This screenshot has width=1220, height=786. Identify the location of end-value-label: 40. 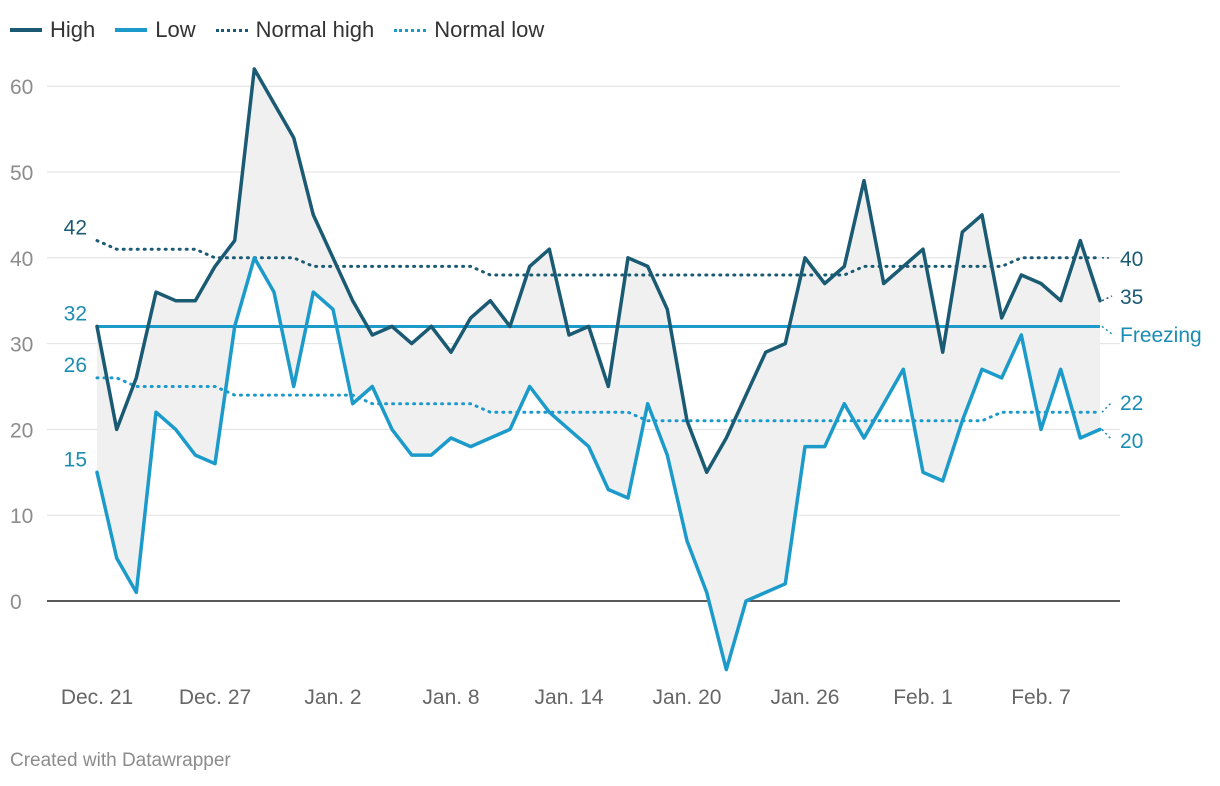
(1131, 259).